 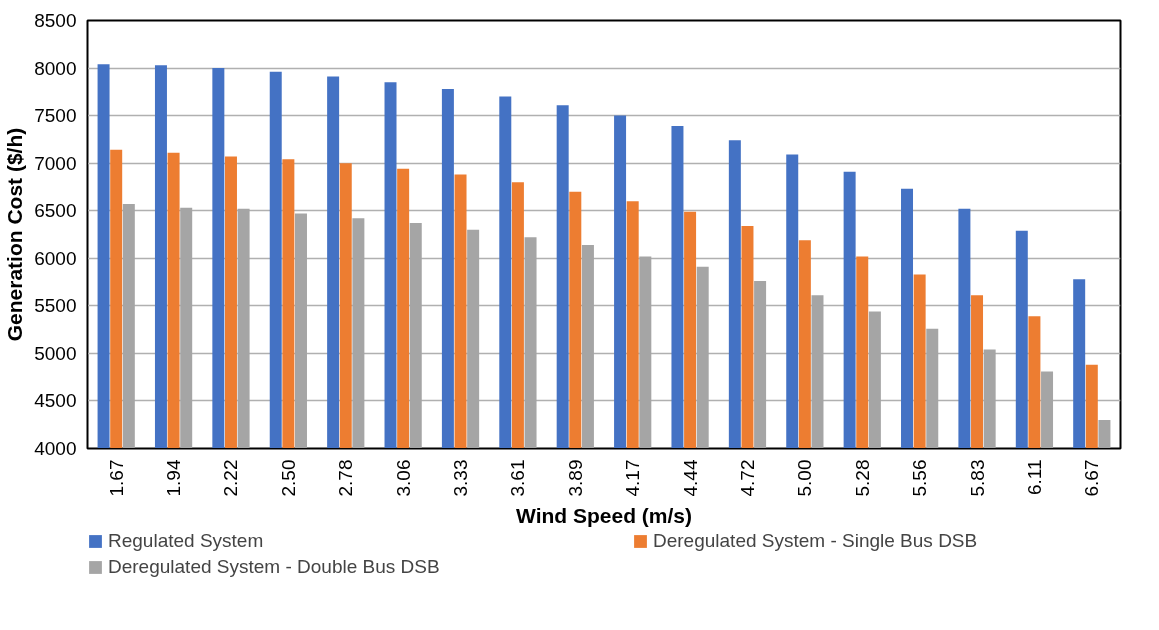 What do you see at coordinates (862, 478) in the screenshot?
I see `x-tick-label: 5.28` at bounding box center [862, 478].